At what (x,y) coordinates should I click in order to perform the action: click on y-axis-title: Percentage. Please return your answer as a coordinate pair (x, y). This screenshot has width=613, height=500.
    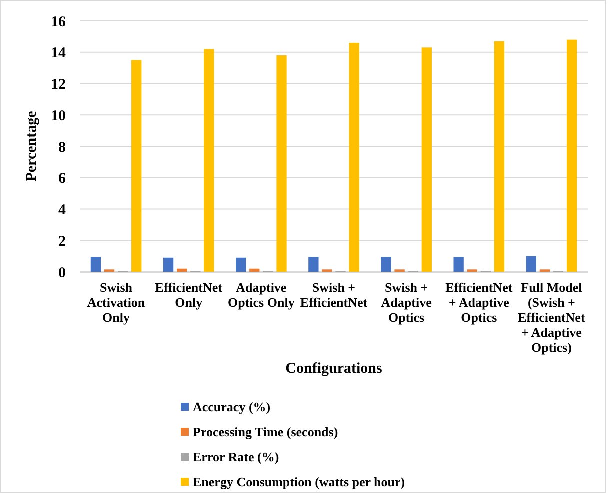
    Looking at the image, I should click on (32, 146).